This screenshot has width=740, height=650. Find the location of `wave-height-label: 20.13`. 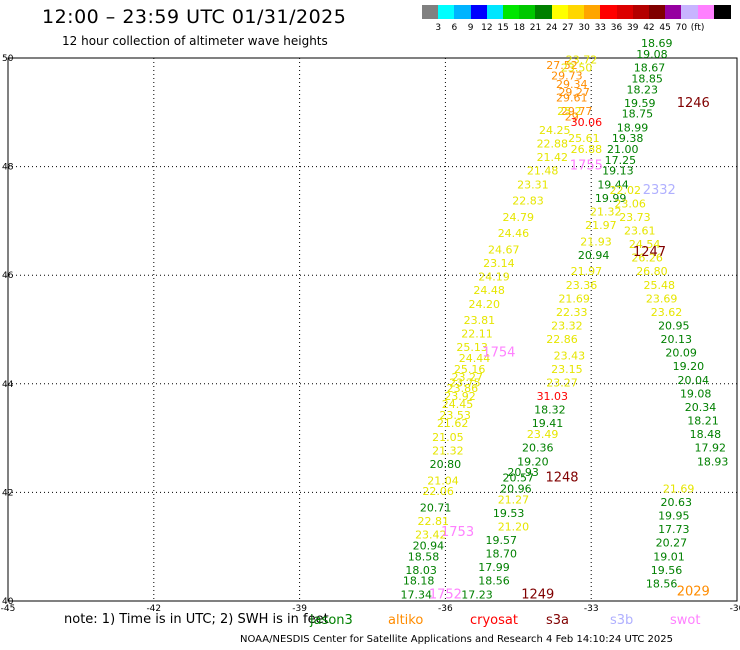

wave-height-label: 20.13 is located at coordinates (677, 339).